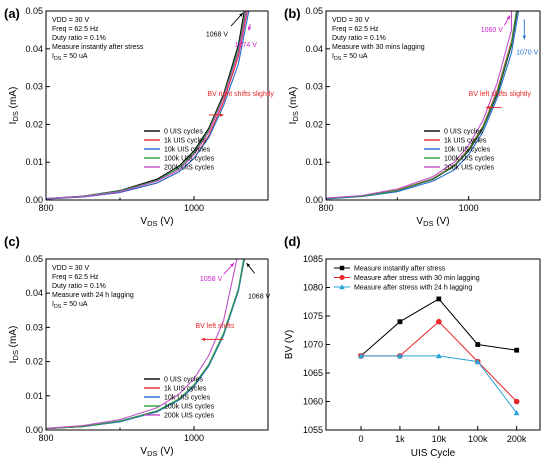 The width and height of the screenshot is (550, 467). Describe the element at coordinates (211, 279) in the screenshot. I see `annotation-text: 1058 V` at that location.